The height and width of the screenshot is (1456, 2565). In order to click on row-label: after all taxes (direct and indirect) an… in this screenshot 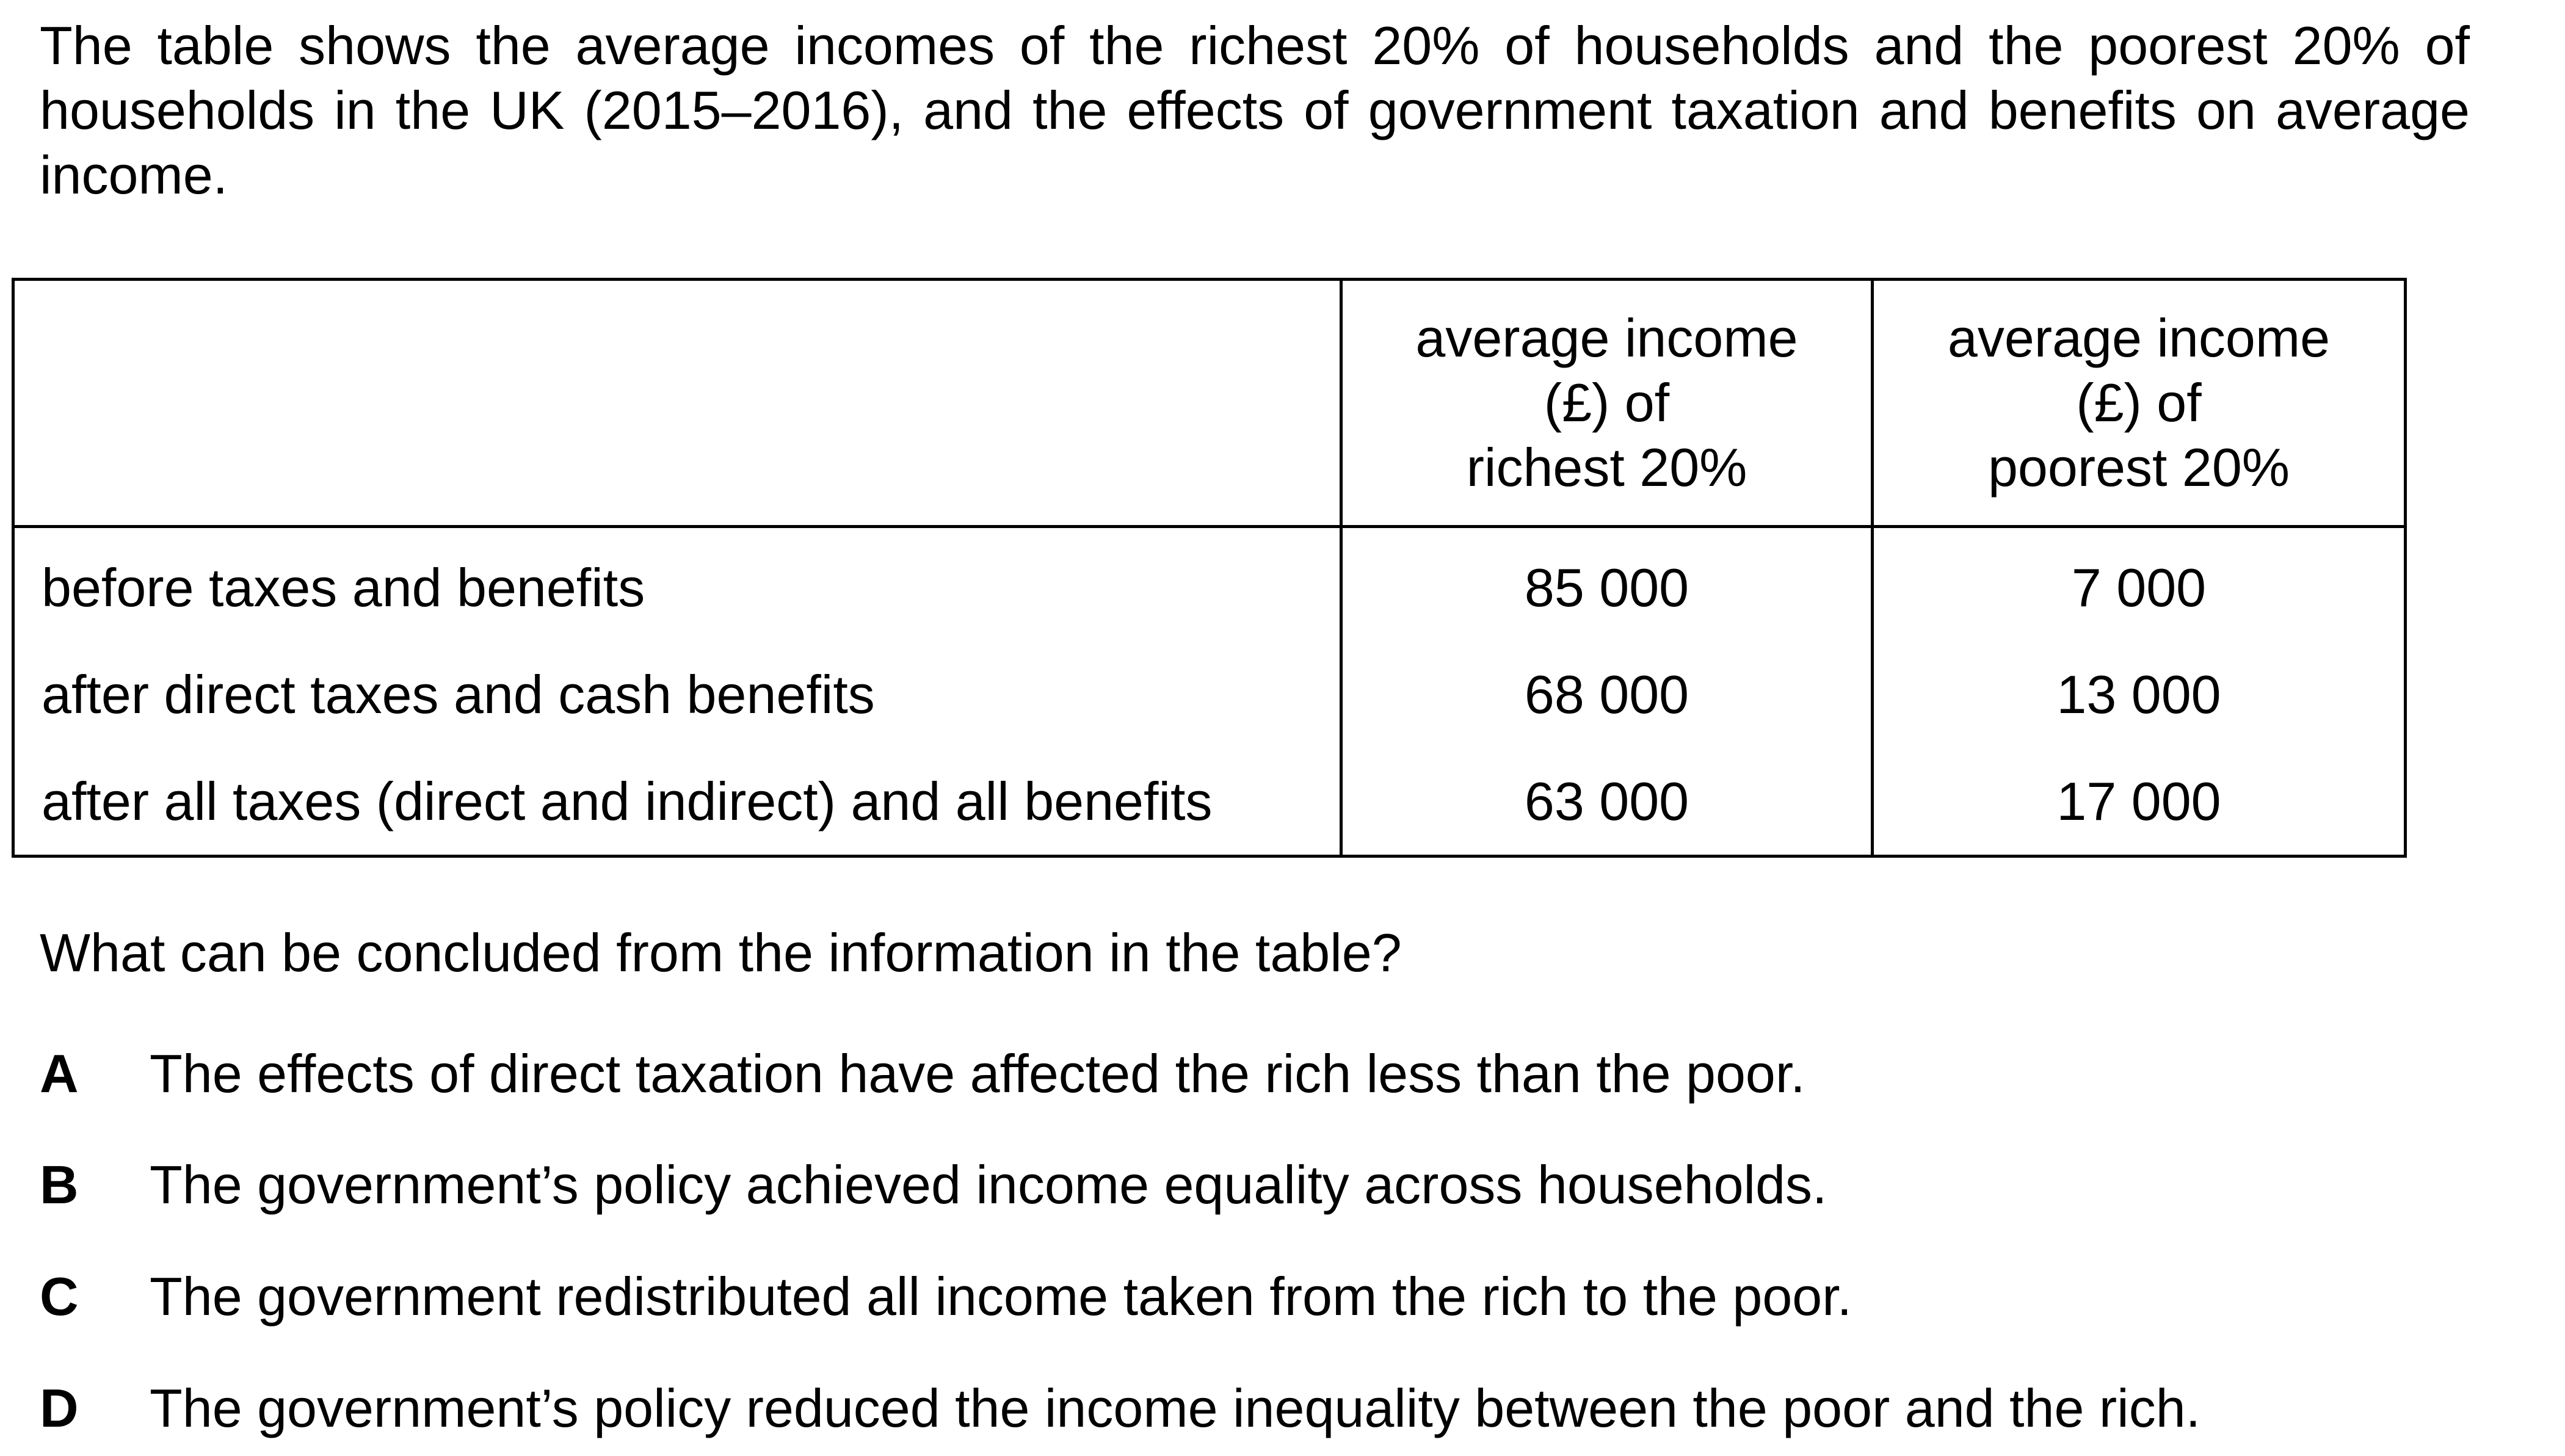, I will do `click(677, 803)`.